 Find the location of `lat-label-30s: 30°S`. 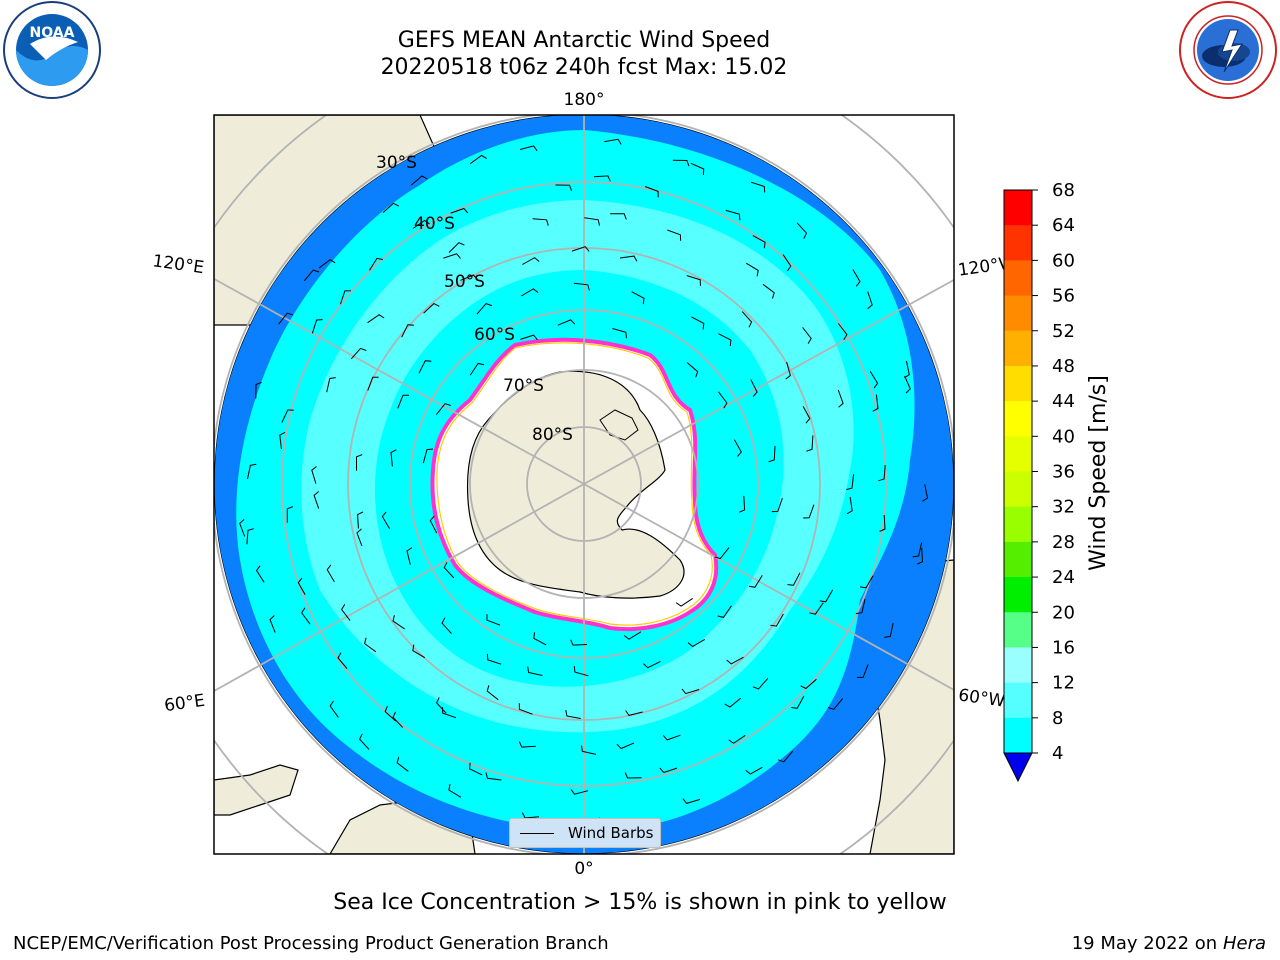

lat-label-30s: 30°S is located at coordinates (396, 163).